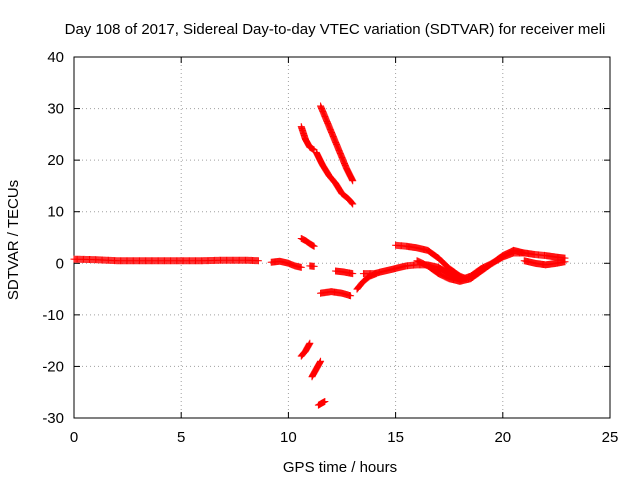  Describe the element at coordinates (55, 212) in the screenshot. I see `y-tick-label: 10` at that location.